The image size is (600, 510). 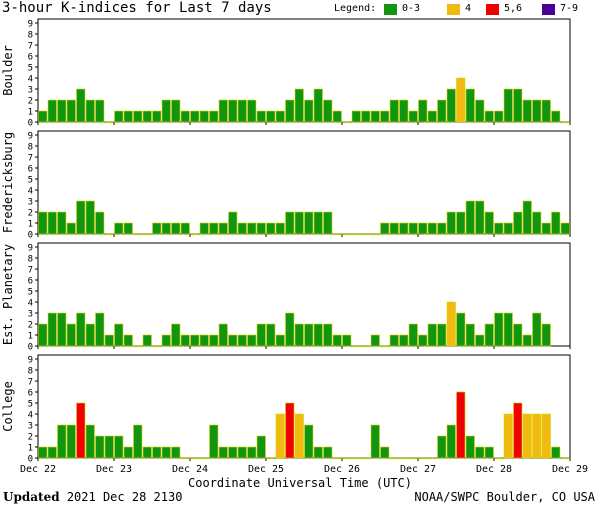 I want to click on y-tick-label: 7, so click(x=30, y=383).